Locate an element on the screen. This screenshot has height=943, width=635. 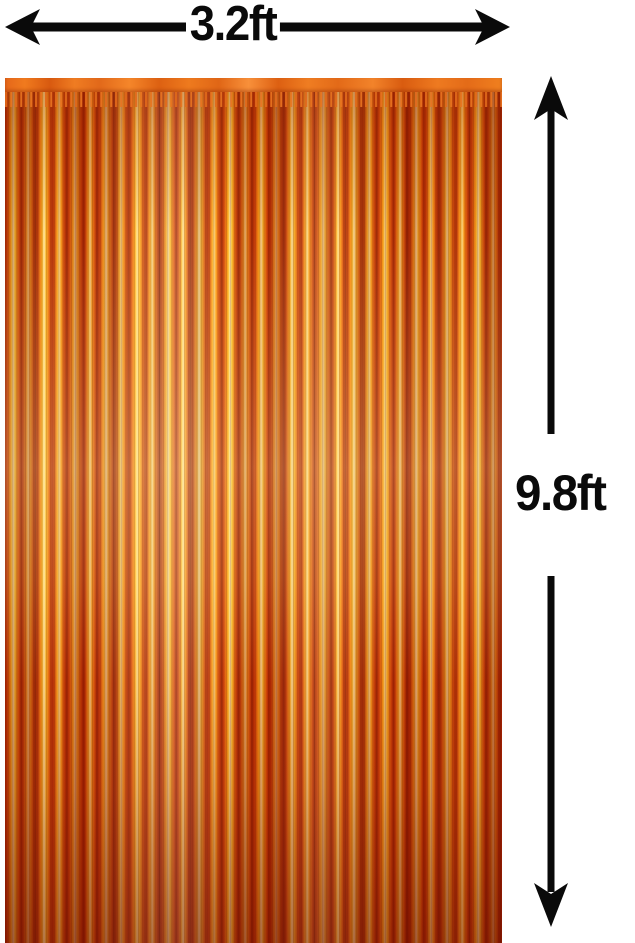
fringe-top-edge is located at coordinates (253, 99).